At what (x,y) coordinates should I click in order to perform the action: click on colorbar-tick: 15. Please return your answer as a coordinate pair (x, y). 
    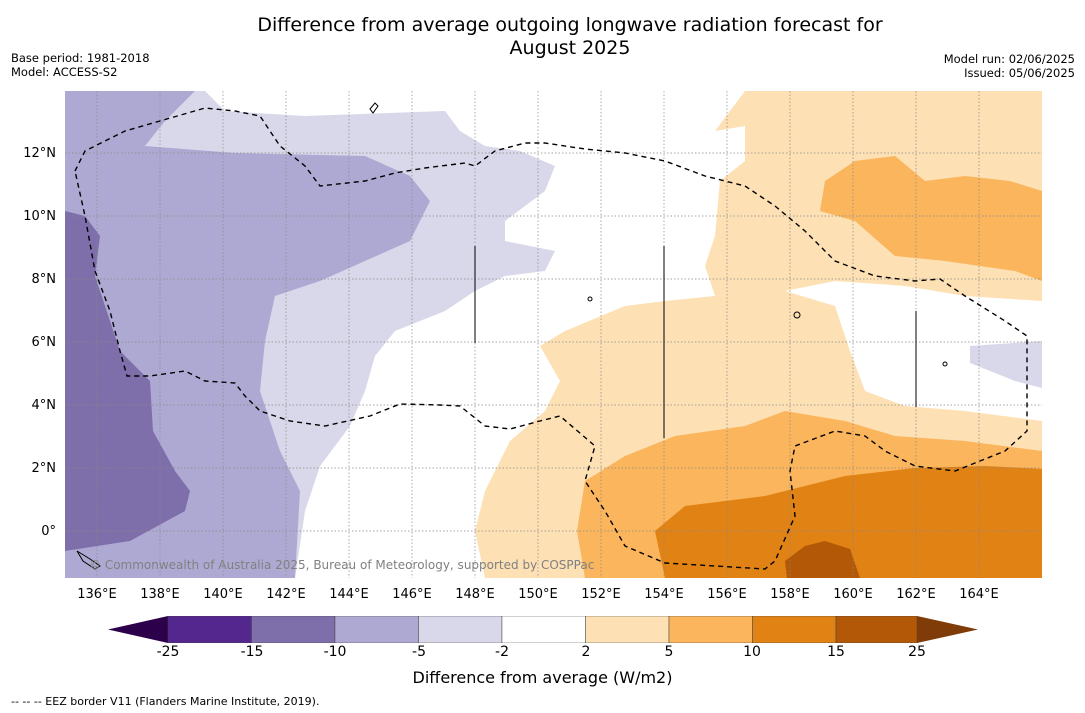
    Looking at the image, I should click on (836, 652).